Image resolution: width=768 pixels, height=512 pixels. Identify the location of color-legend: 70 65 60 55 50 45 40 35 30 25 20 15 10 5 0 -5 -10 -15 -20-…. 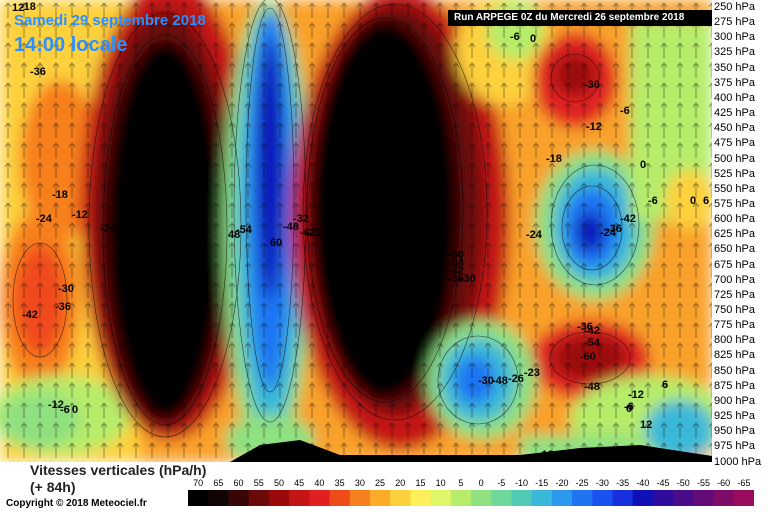
(471, 492).